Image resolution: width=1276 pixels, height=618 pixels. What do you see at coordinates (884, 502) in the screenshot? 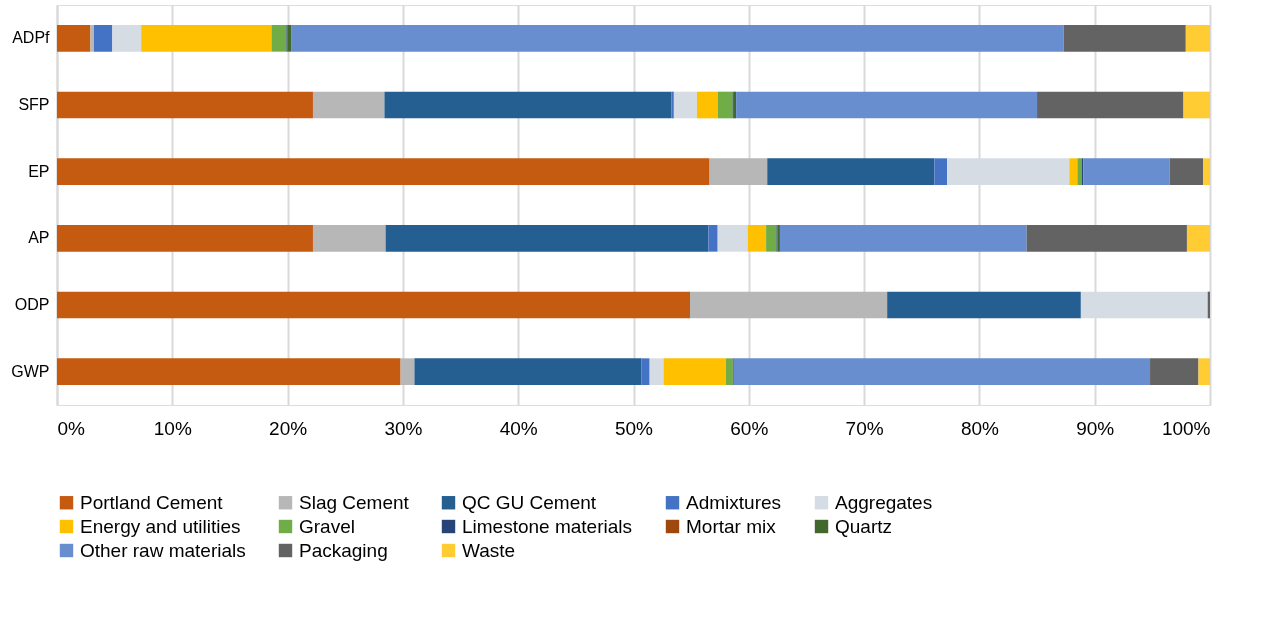
I see `legend-label: Aggregates` at bounding box center [884, 502].